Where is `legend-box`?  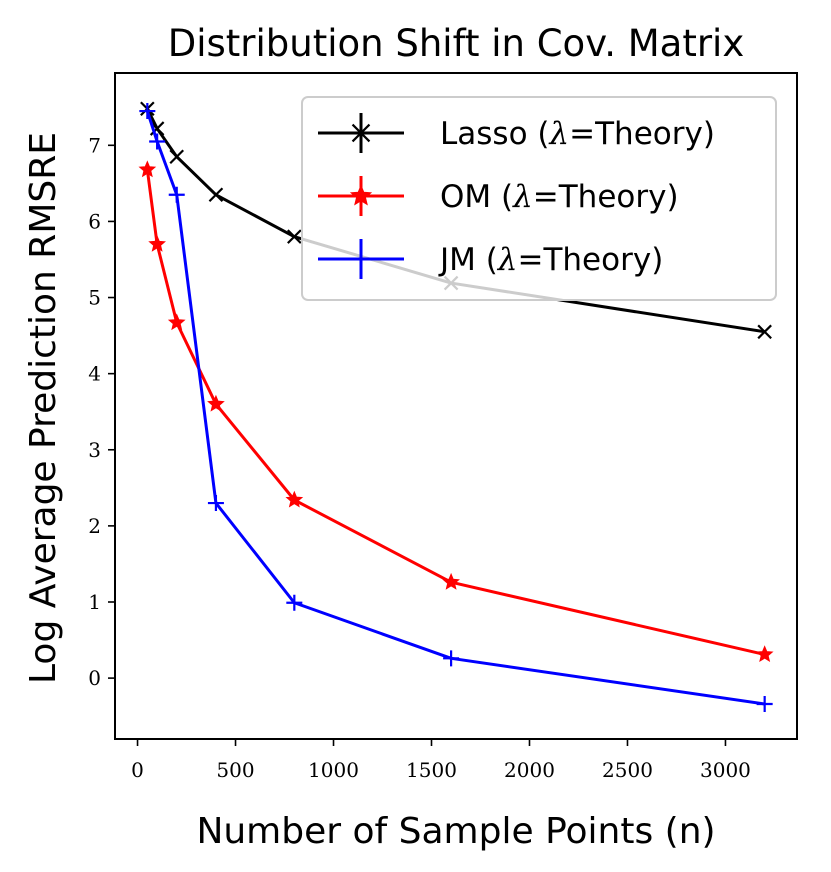
legend-box is located at coordinates (539, 198).